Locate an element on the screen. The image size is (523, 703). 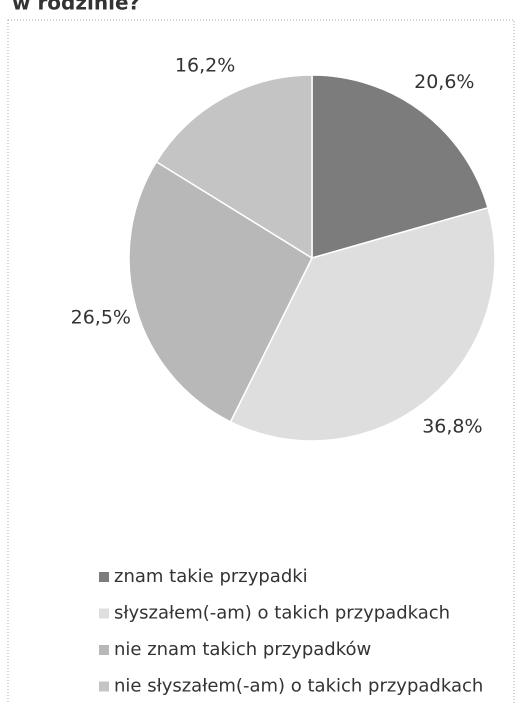
legend-label: nie słyszałem(-am) o takich przypadkach is located at coordinates (298, 686).